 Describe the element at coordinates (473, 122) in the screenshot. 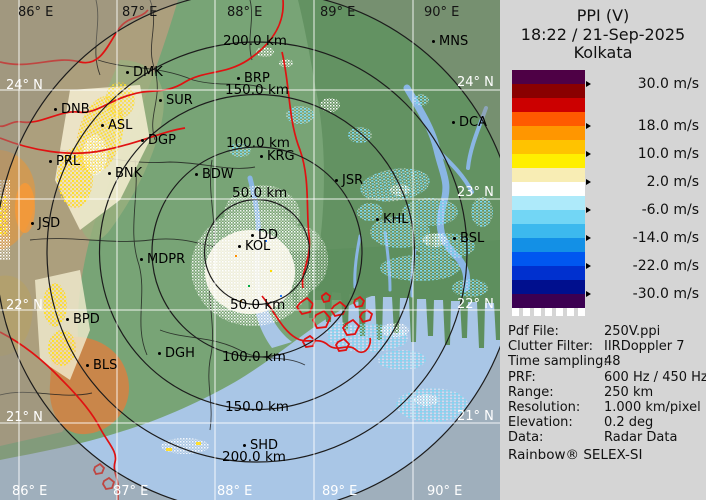

I see `station-label: DCA` at that location.